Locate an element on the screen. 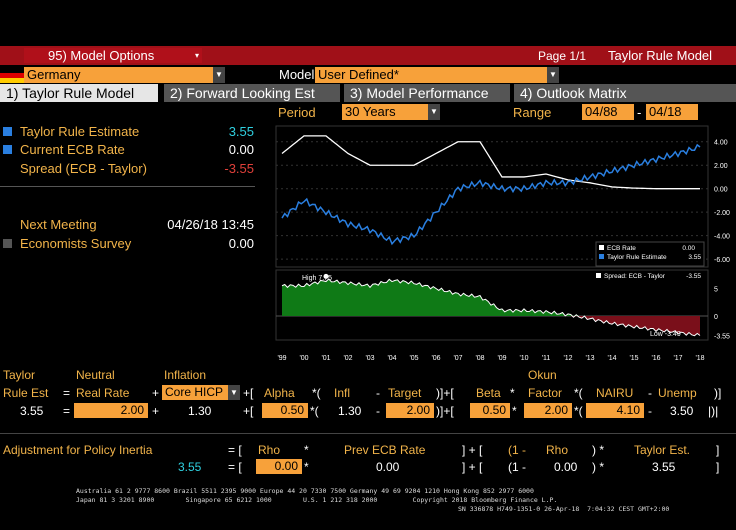 The image size is (736, 530). x-tick-label: '03 is located at coordinates (369, 358).